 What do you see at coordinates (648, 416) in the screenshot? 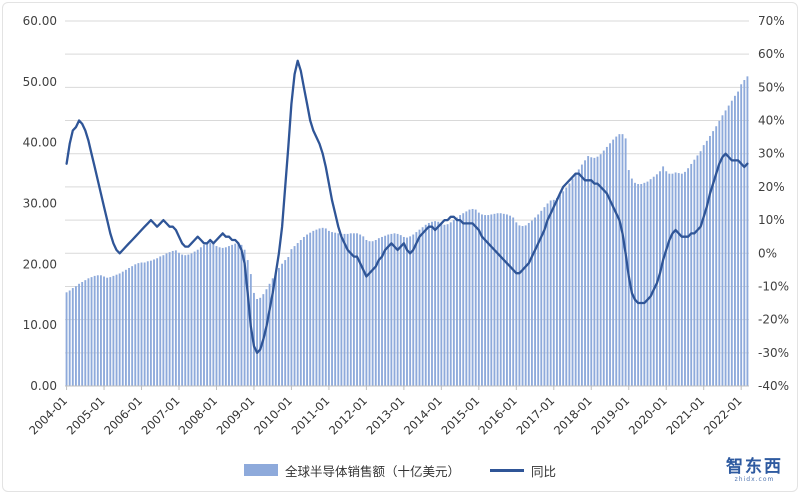
I see `svg-text: 2020-01` at bounding box center [648, 416].